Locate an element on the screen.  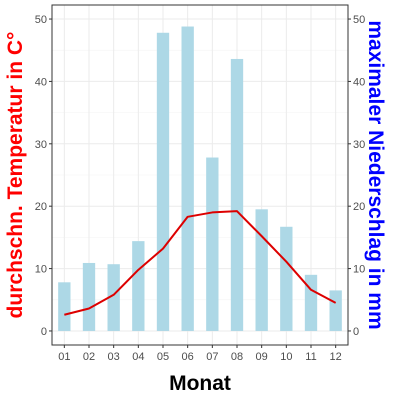
left-tick-label: 40 is located at coordinates (41, 82).